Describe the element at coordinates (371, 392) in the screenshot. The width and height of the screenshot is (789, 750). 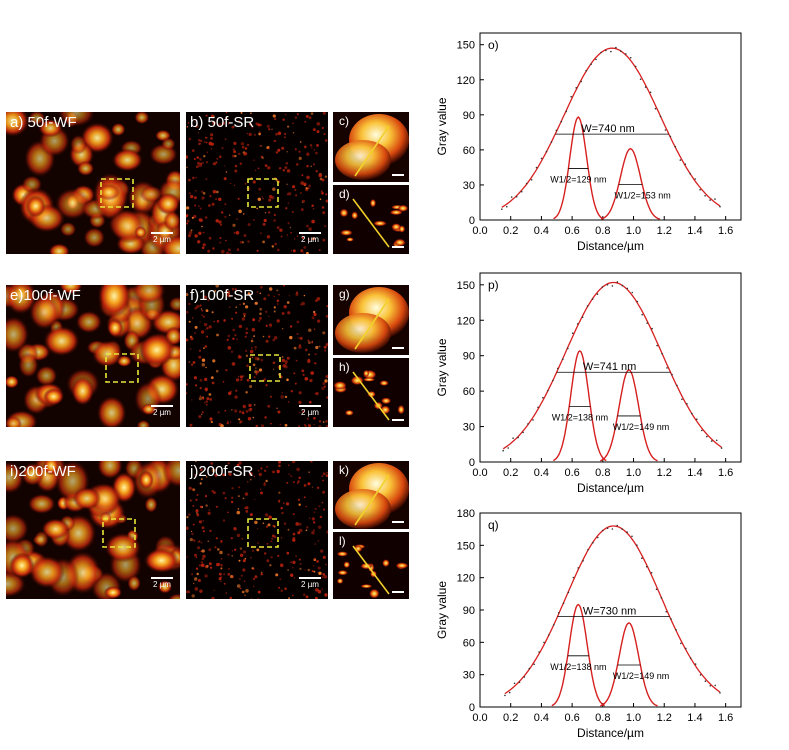
I see `zoom-sr-100f: h)` at that location.